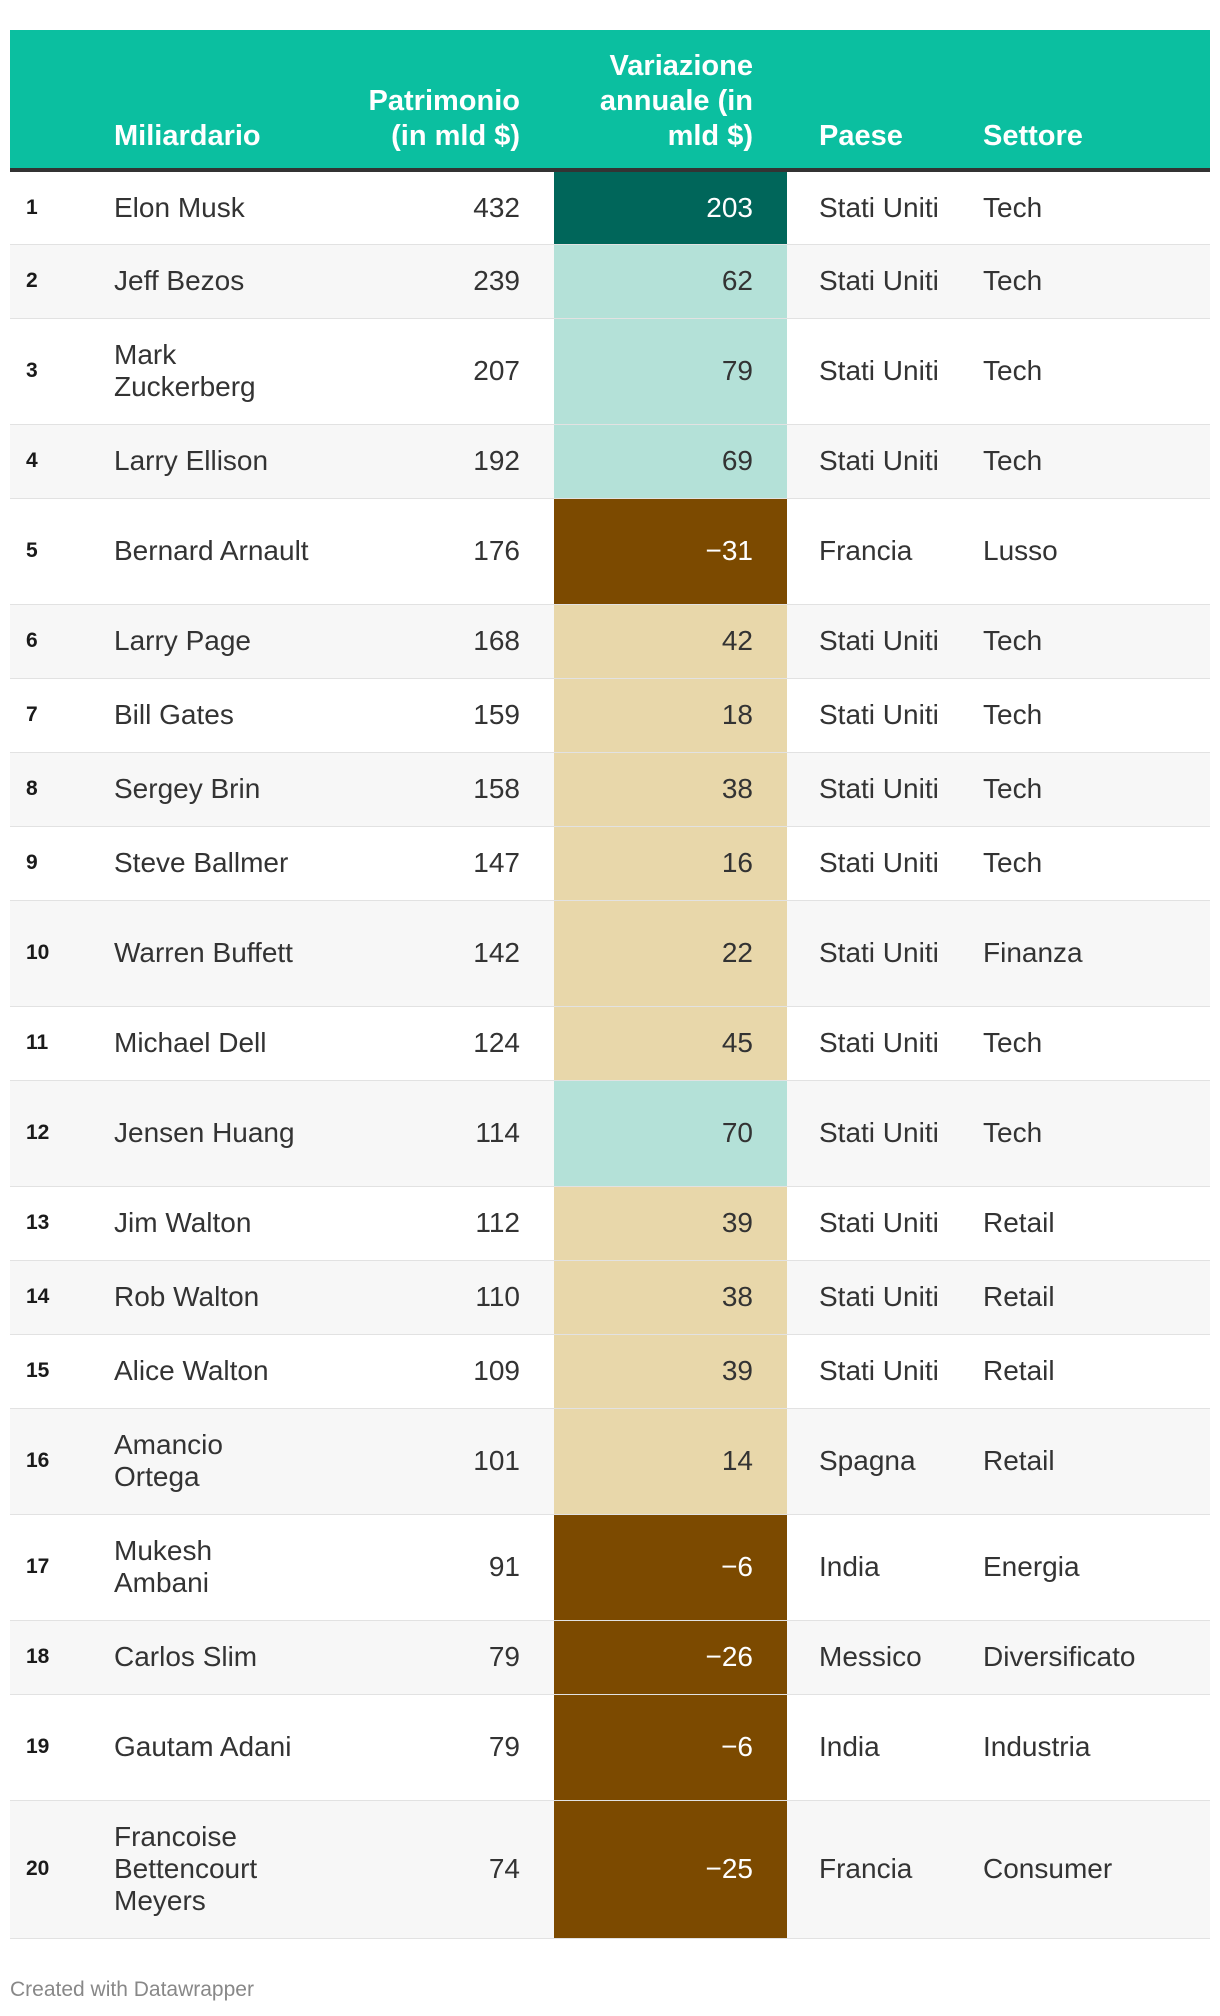 Image resolution: width=1220 pixels, height=2016 pixels. I want to click on billionaire-name-cell: Rob Walton, so click(187, 1296).